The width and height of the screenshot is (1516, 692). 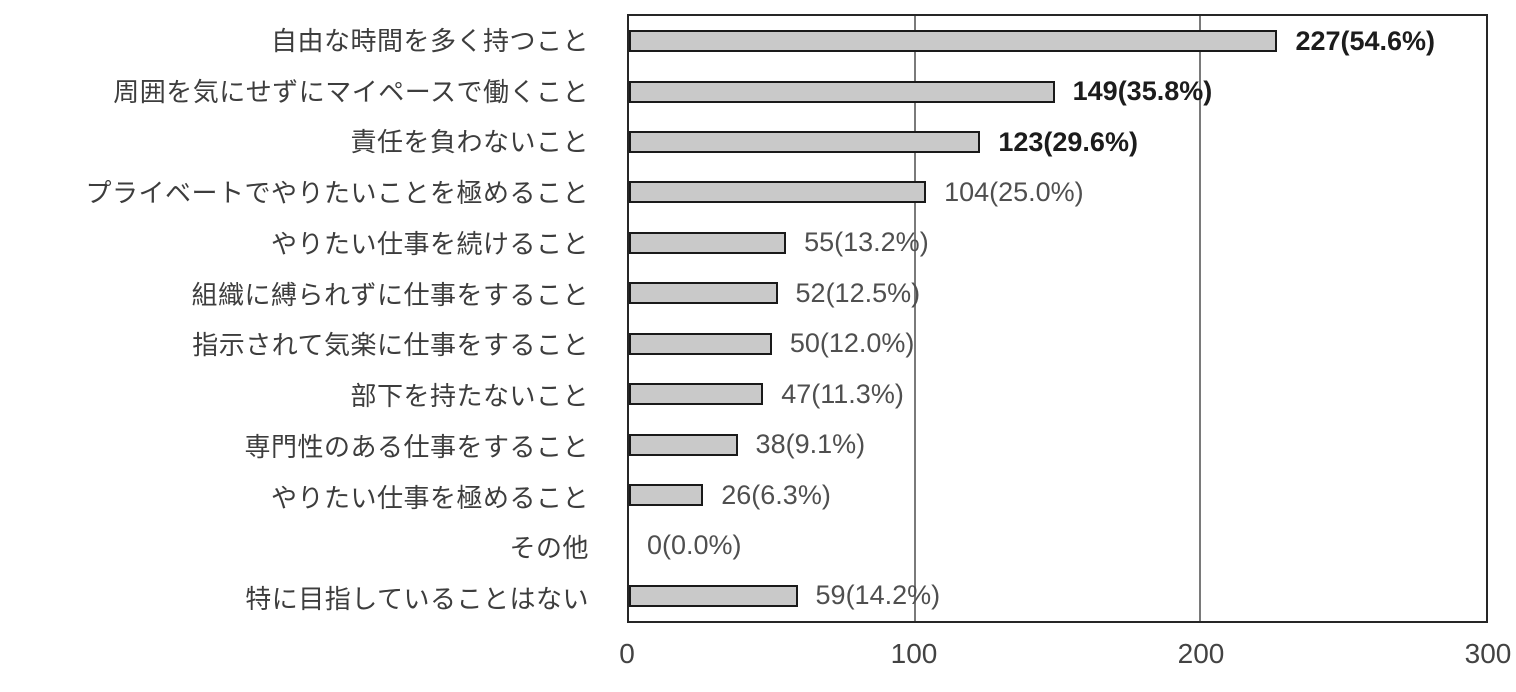 I want to click on category-label: やりたい仕事を極めること, so click(x=429, y=497).